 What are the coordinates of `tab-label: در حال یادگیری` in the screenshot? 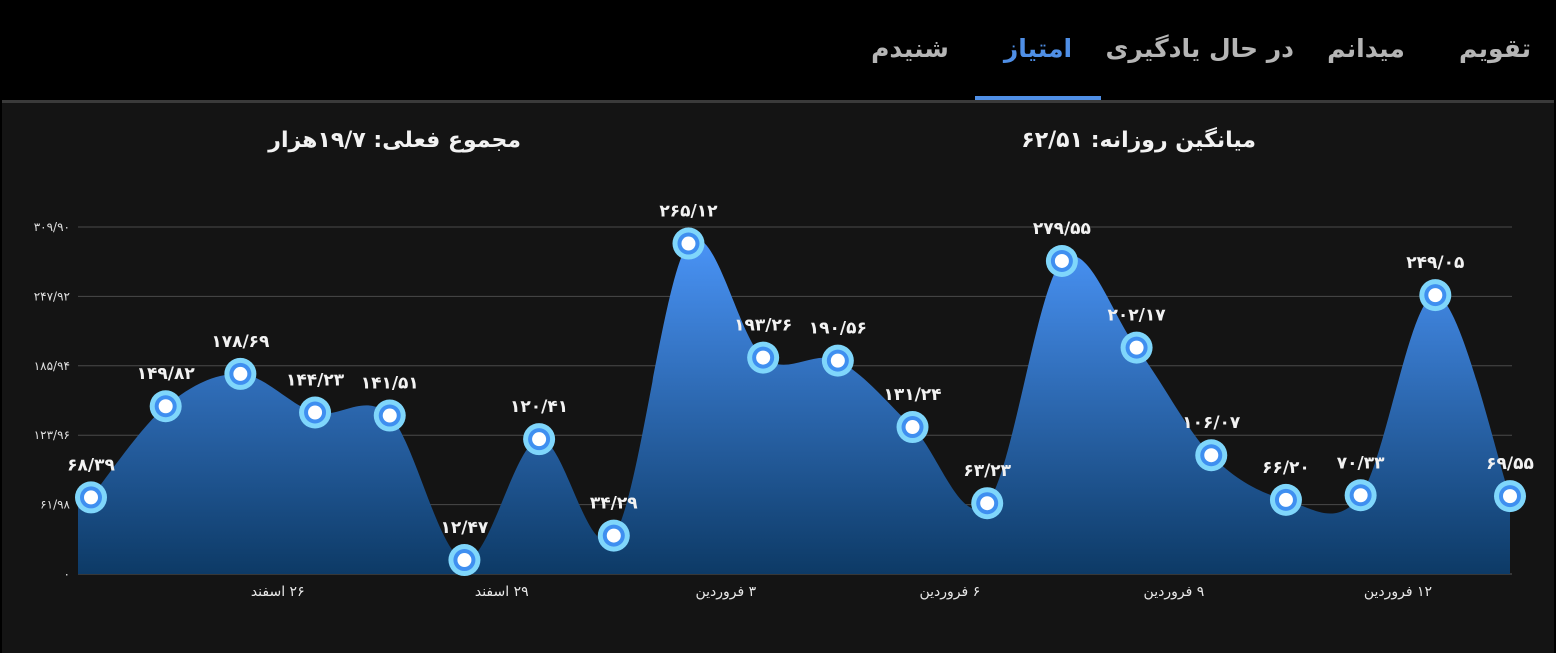 It's located at (1199, 48).